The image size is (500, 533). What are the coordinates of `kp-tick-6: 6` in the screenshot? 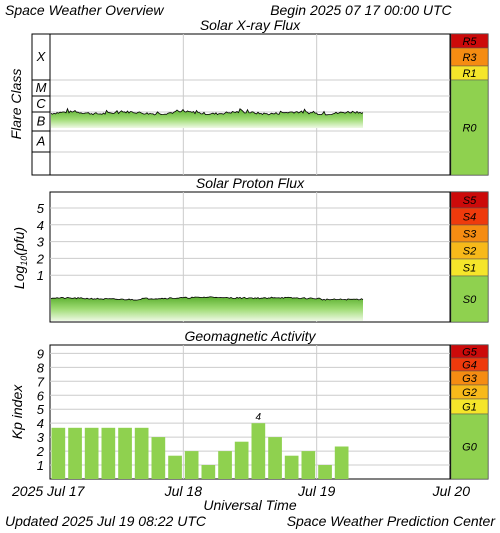 It's located at (41, 395).